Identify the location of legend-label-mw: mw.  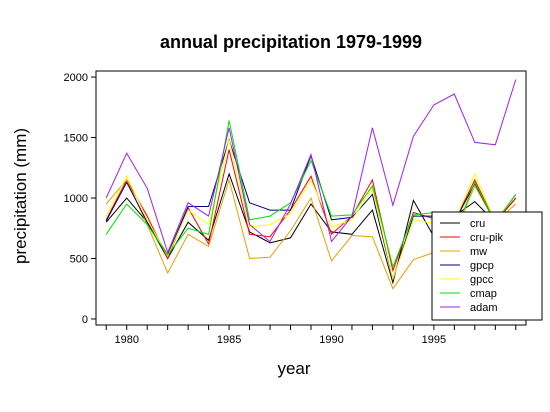
(478, 252).